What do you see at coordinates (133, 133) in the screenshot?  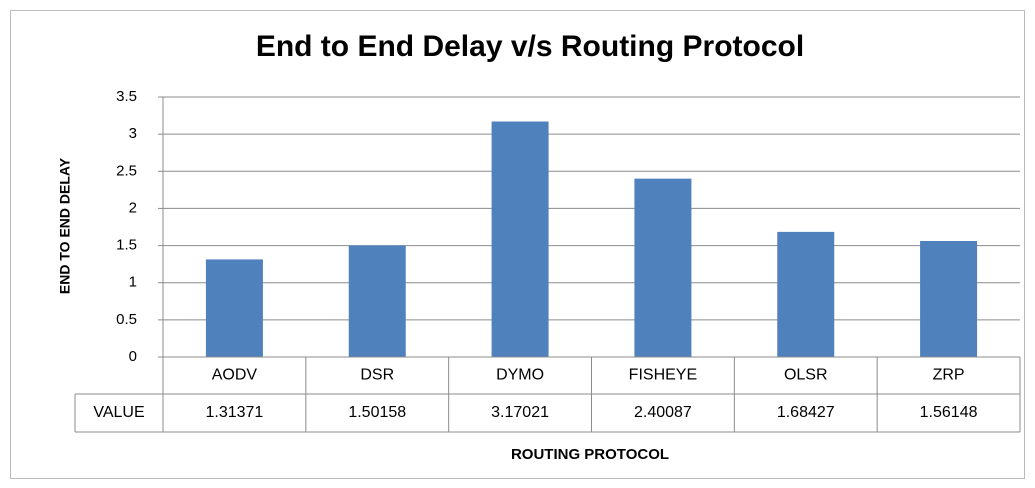 I see `y-tick-label: 3` at bounding box center [133, 133].